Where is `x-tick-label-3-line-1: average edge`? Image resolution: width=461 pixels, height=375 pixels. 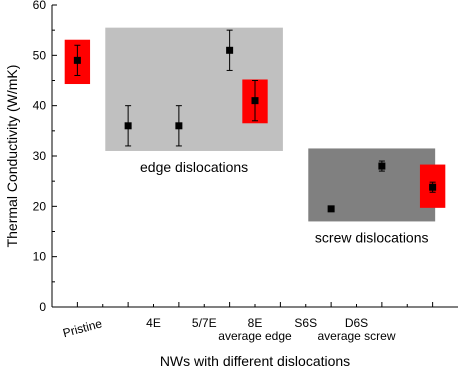 x-tick-label-3-line-1: average edge is located at coordinates (255, 336).